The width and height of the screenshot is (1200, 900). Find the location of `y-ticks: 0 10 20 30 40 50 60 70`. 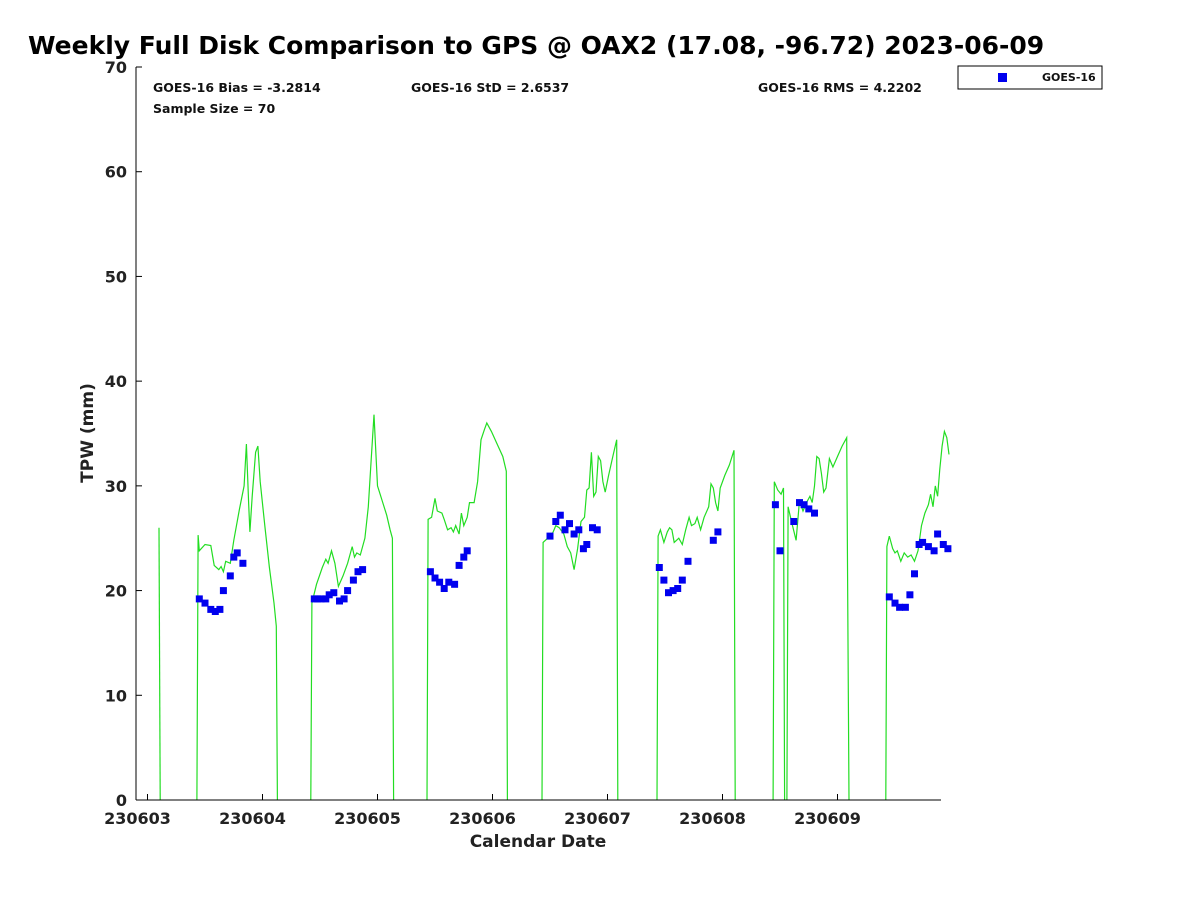

y-ticks: 0 10 20 30 40 50 60 70 is located at coordinates (123, 434).